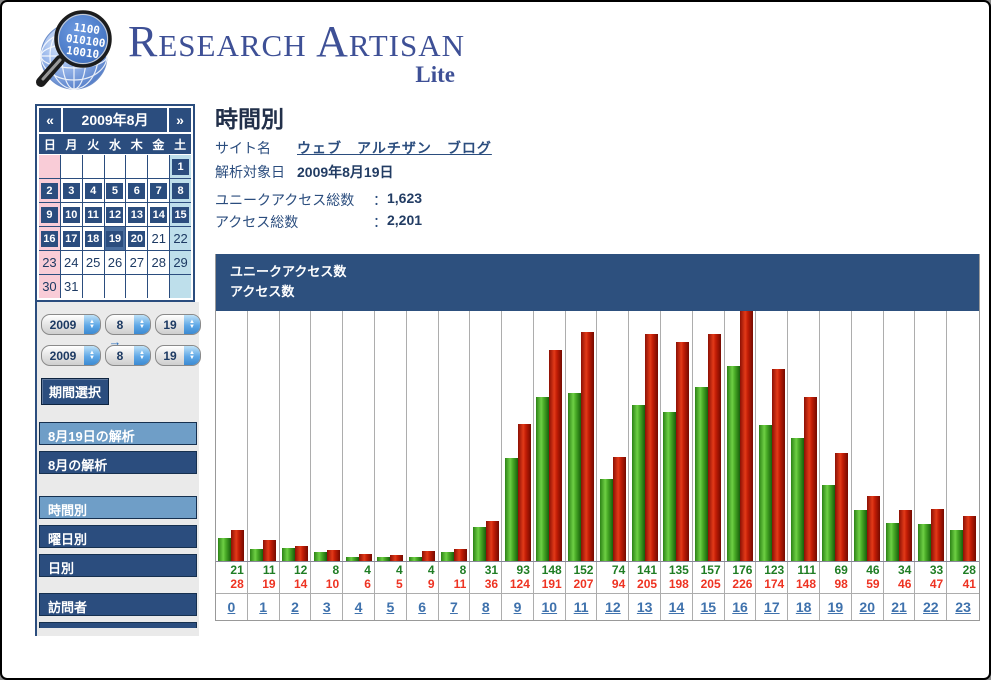  I want to click on value-cell-18: 111 148, so click(804, 577).